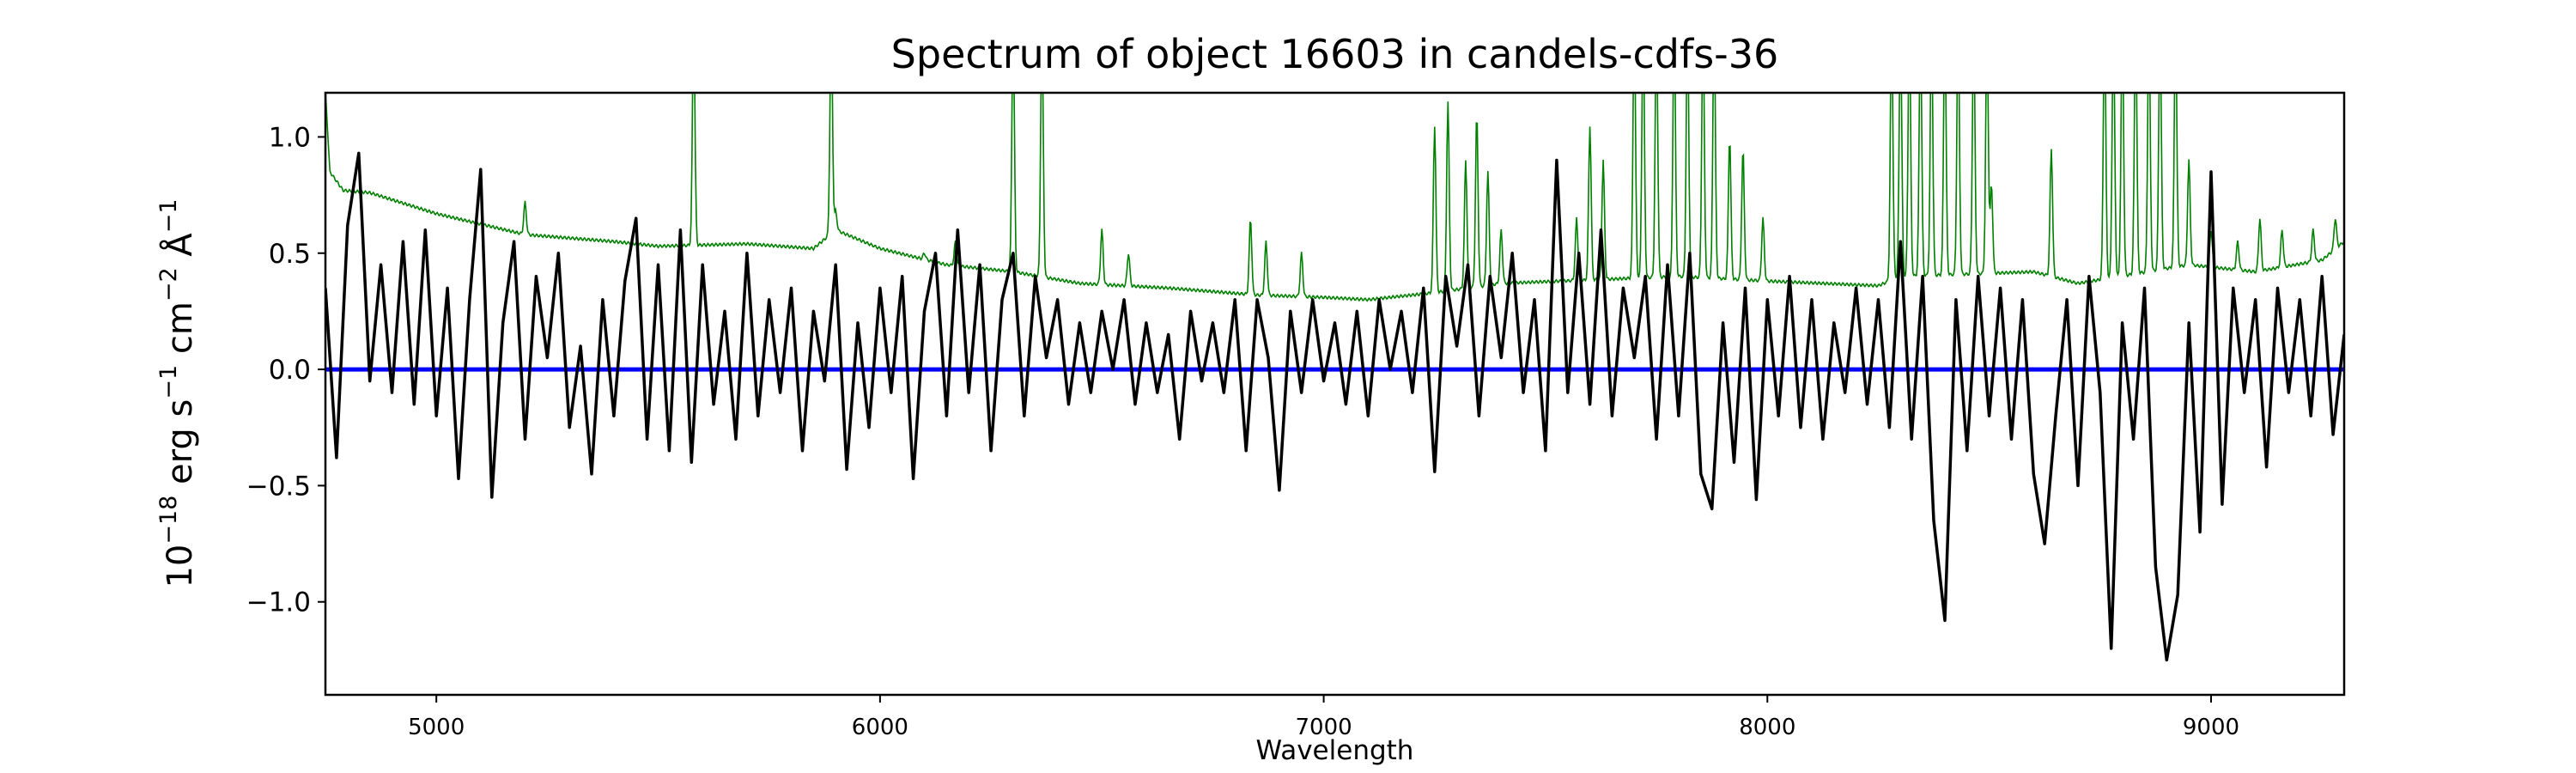 The image size is (2576, 773). What do you see at coordinates (290, 137) in the screenshot?
I see `y-tick-label: 1.0` at bounding box center [290, 137].